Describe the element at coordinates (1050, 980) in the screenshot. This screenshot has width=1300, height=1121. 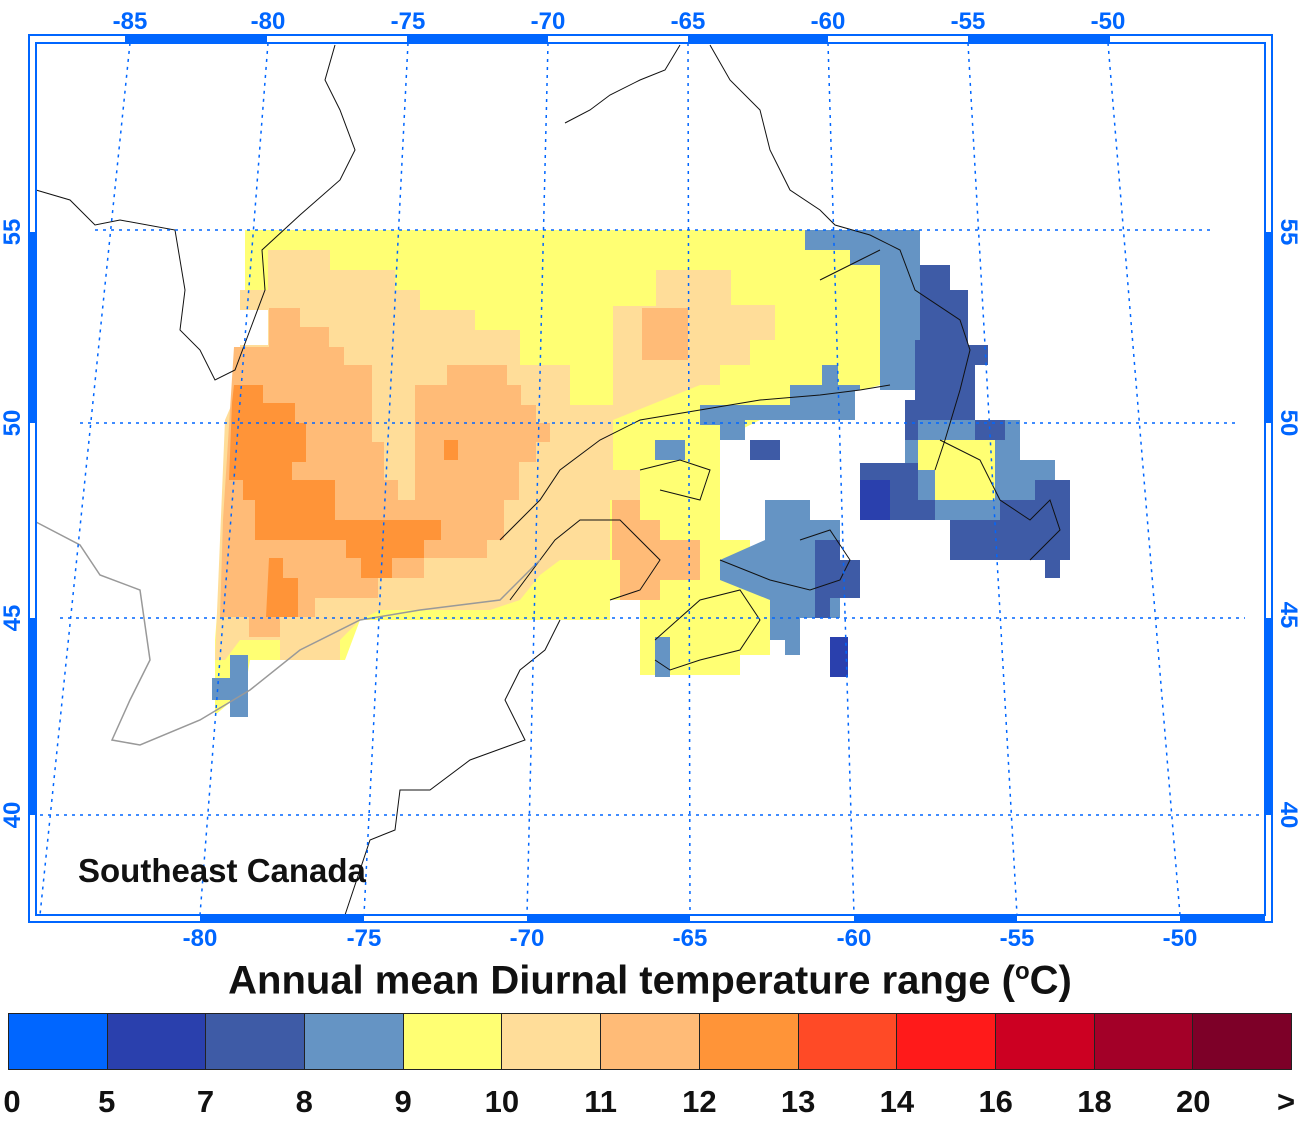
I see `title-unit: C)` at that location.